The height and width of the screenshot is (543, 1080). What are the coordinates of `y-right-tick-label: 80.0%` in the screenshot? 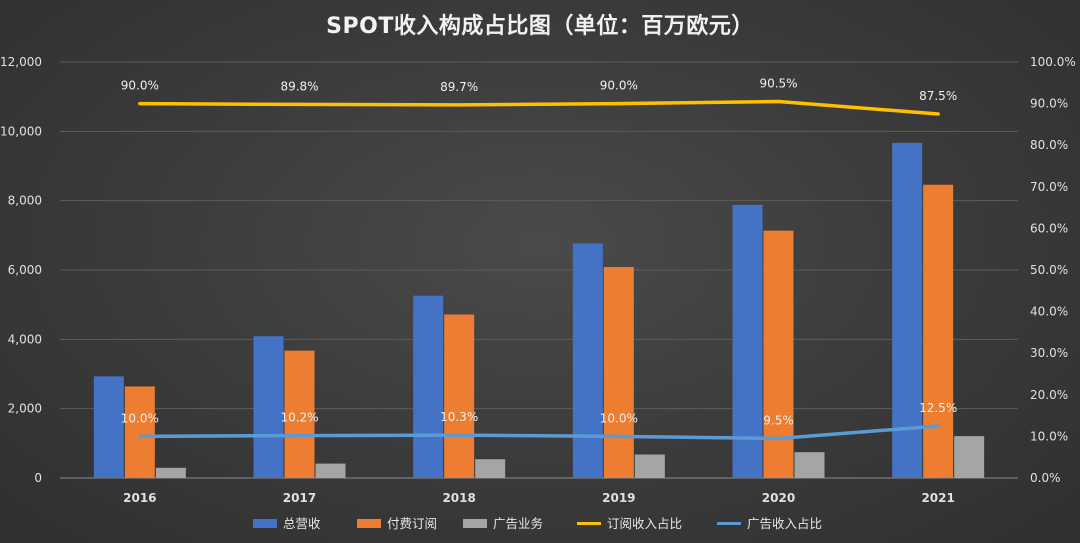 It's located at (1049, 145).